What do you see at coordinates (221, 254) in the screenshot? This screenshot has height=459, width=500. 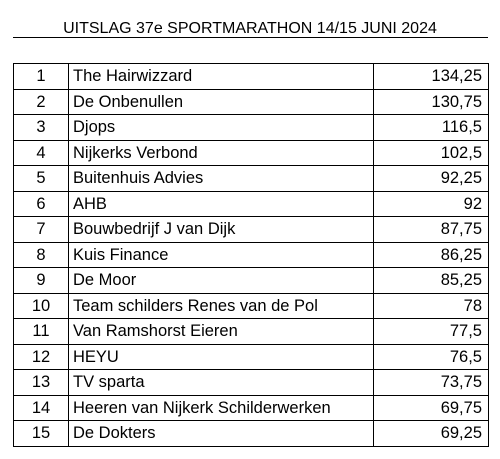 I see `team-name-cell: Kuis Finance` at bounding box center [221, 254].